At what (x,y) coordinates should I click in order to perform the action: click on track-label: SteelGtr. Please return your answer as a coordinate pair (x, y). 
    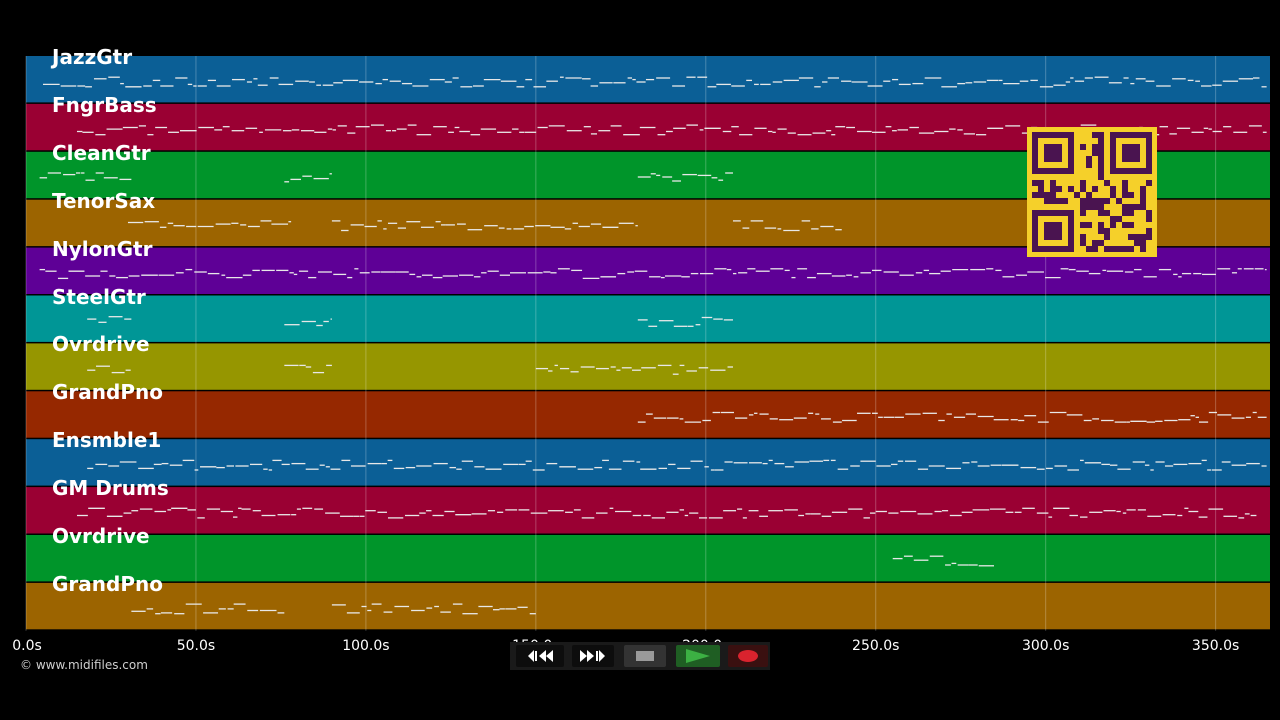
    Looking at the image, I should click on (99, 296).